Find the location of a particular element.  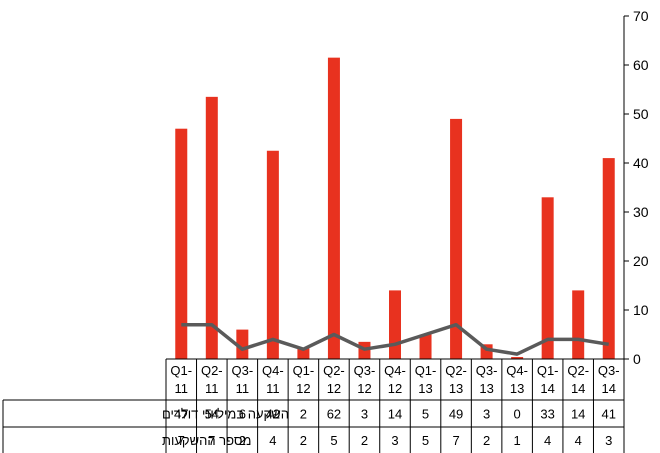

table-cell-1-8: 5 is located at coordinates (425, 440).